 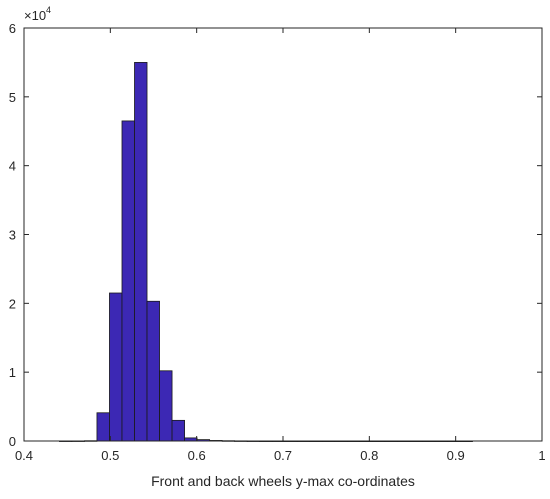 I want to click on x-tick-label: 0.5, so click(x=110, y=455).